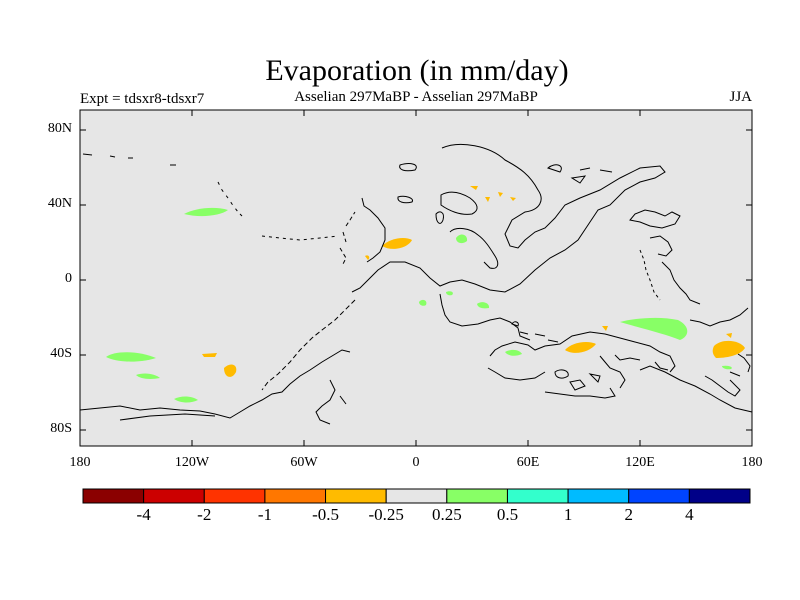 This screenshot has height=600, width=800. I want to click on colorbar-label: -0.5, so click(325, 514).